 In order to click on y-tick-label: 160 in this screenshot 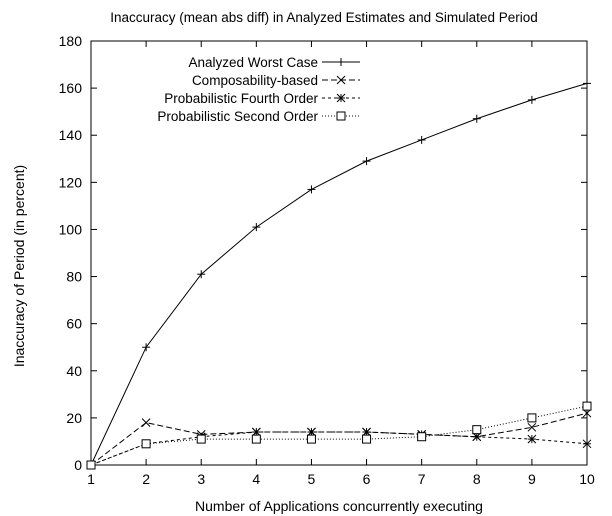, I will do `click(71, 88)`.